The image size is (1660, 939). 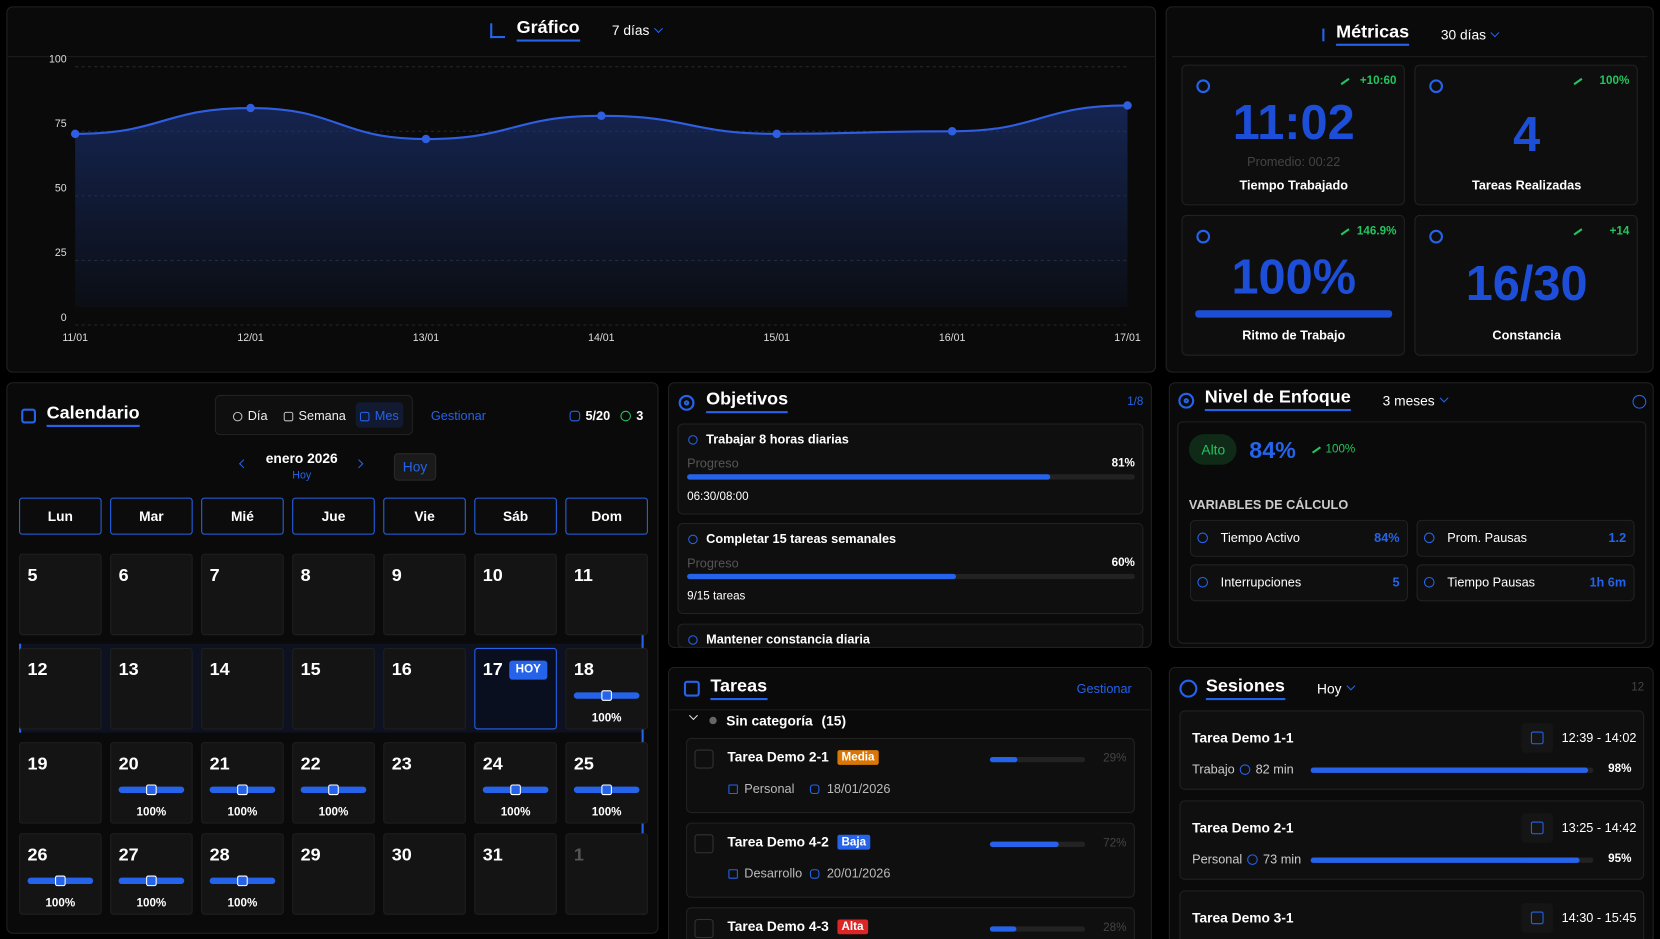 I want to click on range-select: Hoy, so click(x=1329, y=688).